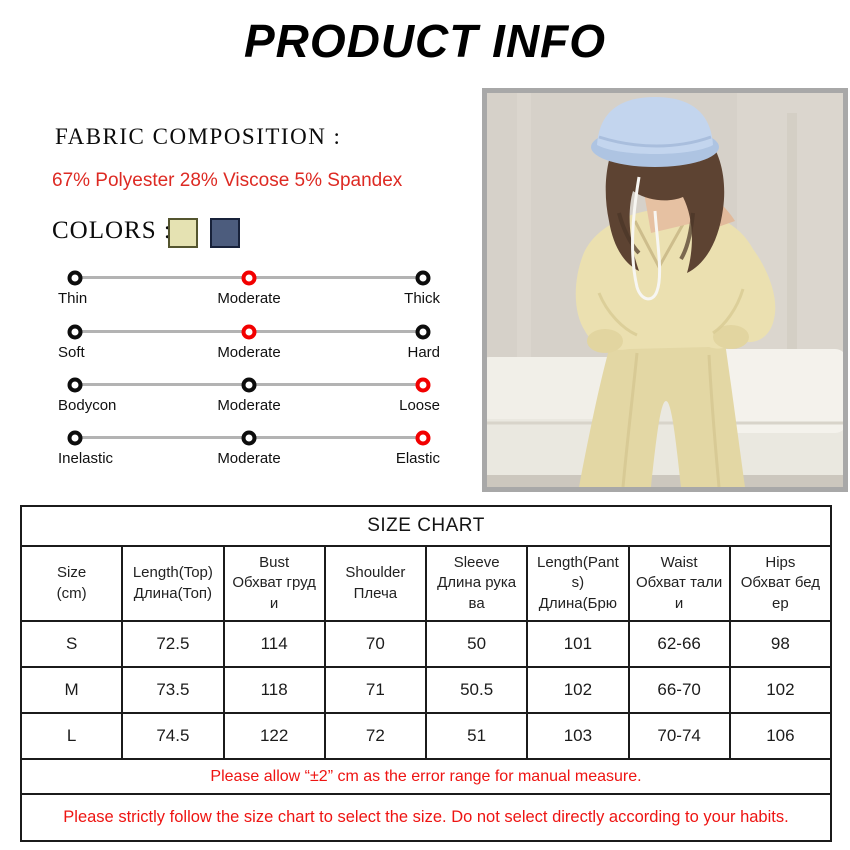 The height and width of the screenshot is (850, 850). I want to click on cell: 101, so click(578, 644).